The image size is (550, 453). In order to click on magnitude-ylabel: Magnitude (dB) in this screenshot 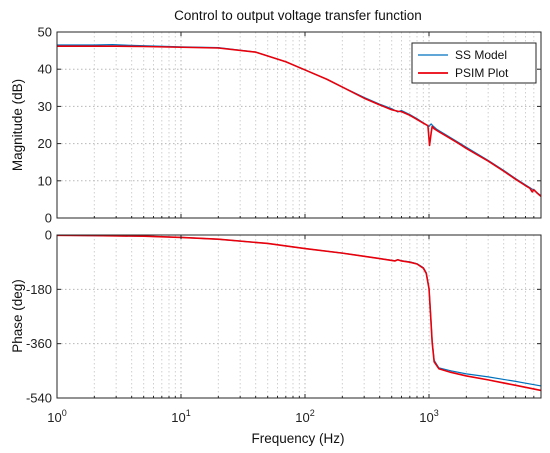, I will do `click(17, 125)`.